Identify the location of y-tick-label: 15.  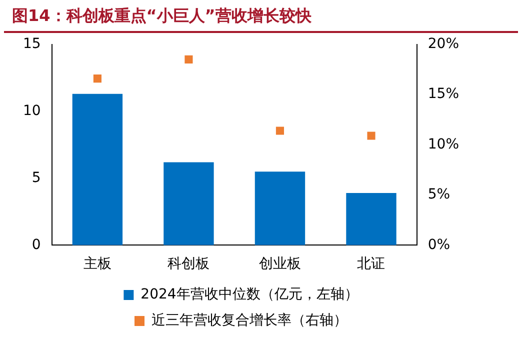
(31, 44).